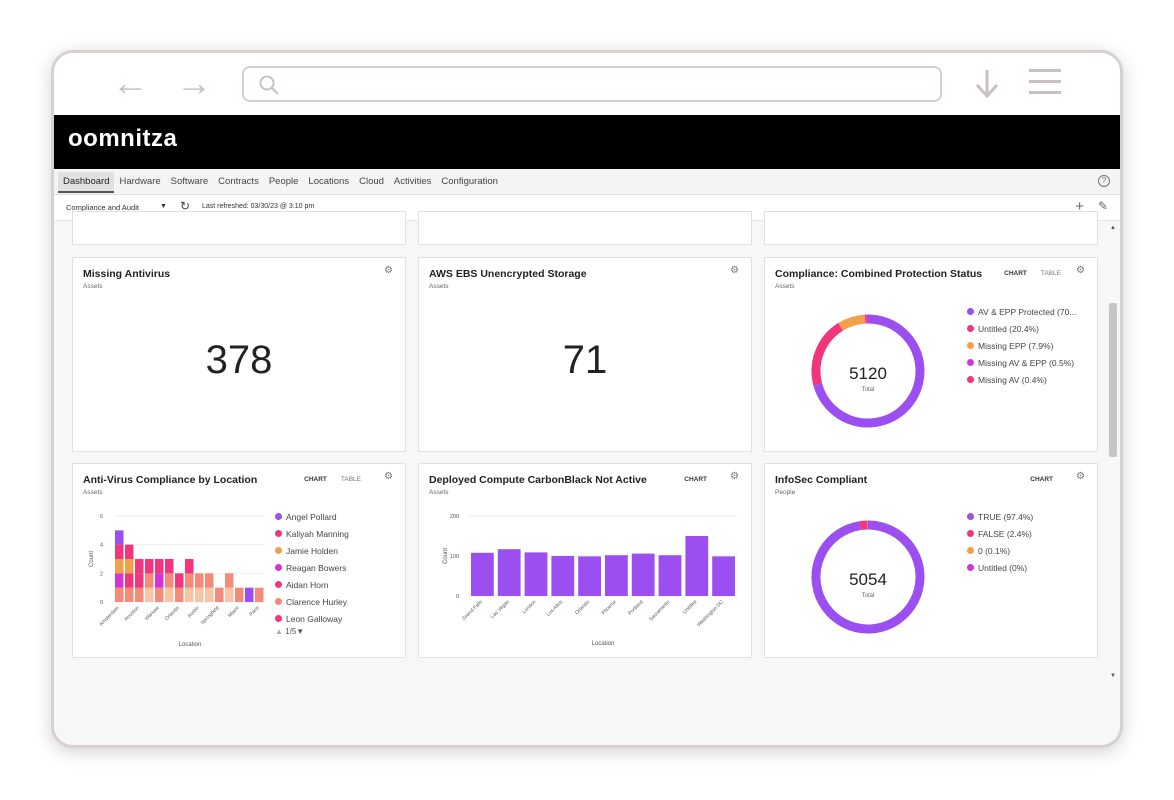  What do you see at coordinates (312, 631) in the screenshot?
I see `legend-pager: ▲ 1/5▼` at bounding box center [312, 631].